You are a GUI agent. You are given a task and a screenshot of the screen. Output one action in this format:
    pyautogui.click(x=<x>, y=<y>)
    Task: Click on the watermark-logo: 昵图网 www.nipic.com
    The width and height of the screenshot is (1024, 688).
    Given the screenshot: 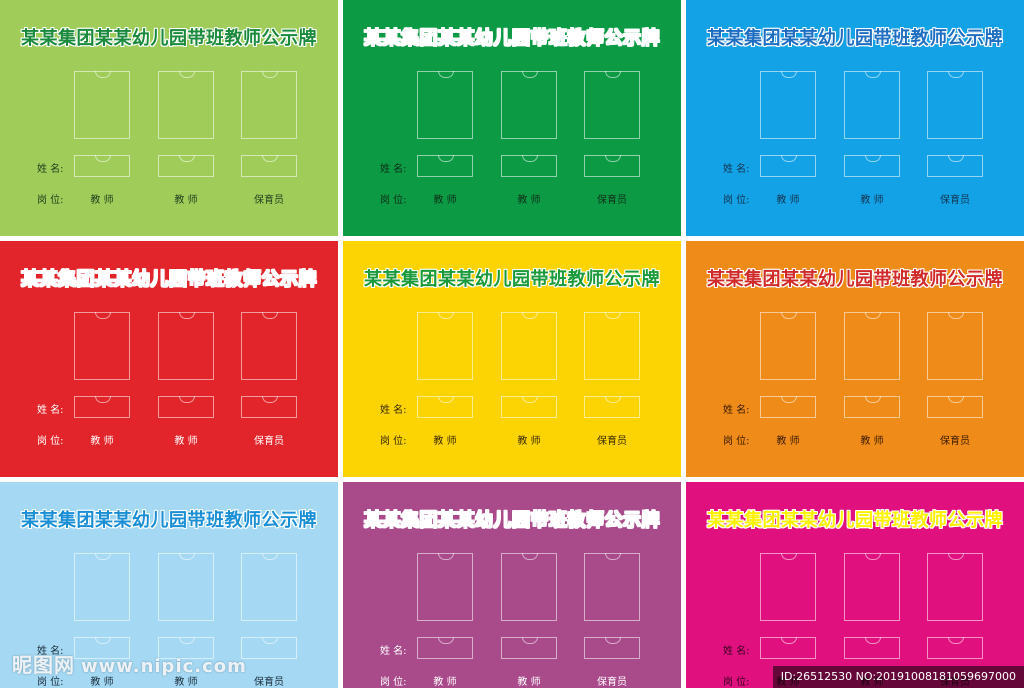 What is the action you would take?
    pyautogui.click(x=129, y=663)
    